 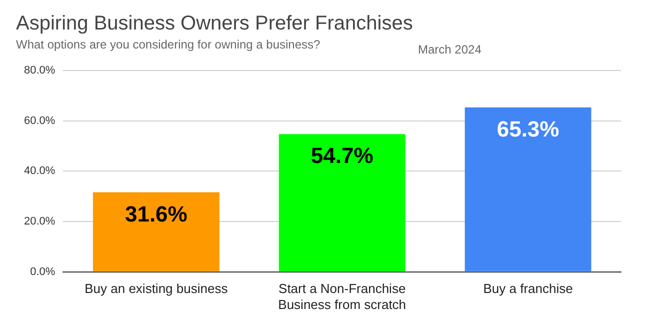 What do you see at coordinates (342, 296) in the screenshot?
I see `x-tick-label: Start a Non-Franchise Business from scratch` at bounding box center [342, 296].